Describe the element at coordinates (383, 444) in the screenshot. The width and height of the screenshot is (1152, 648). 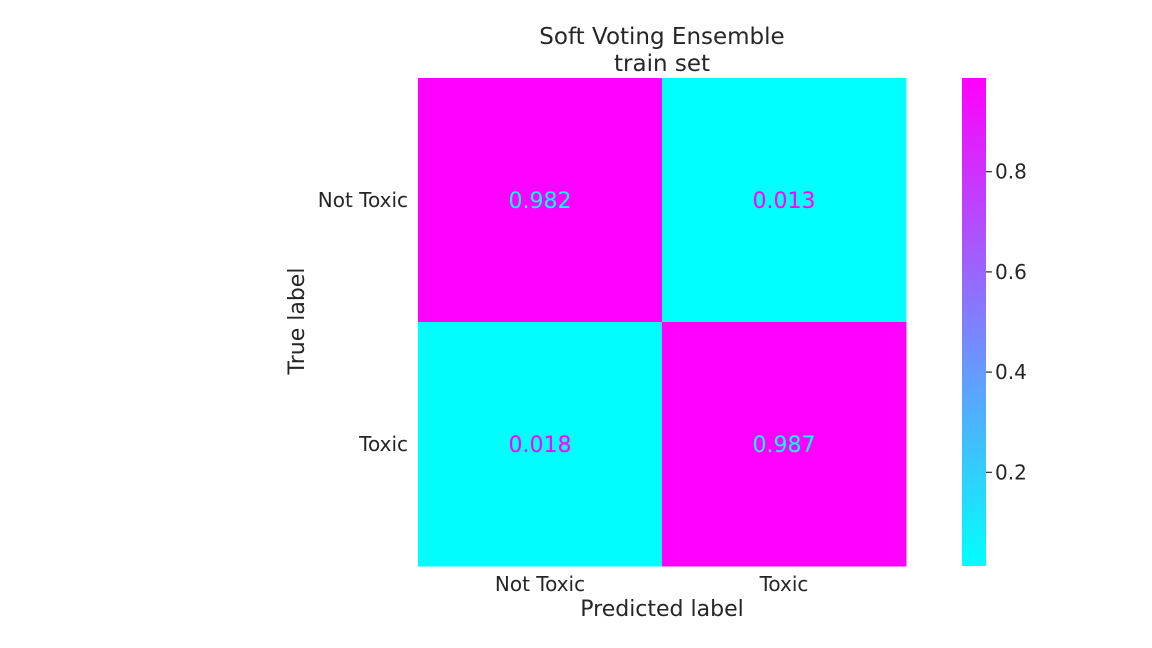
I see `y-tick-label: Toxic` at that location.